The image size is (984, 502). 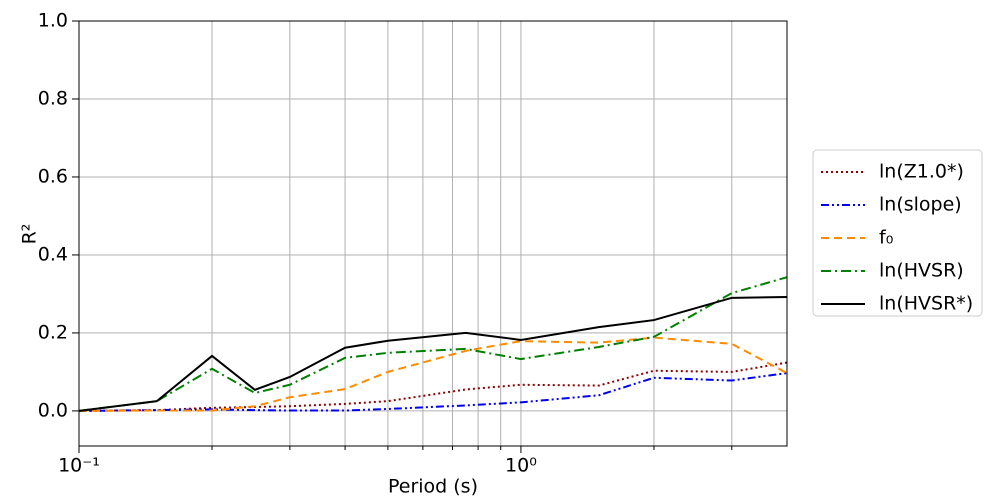 What do you see at coordinates (921, 172) in the screenshot?
I see `legend-label: ln(Z1.0*)` at bounding box center [921, 172].